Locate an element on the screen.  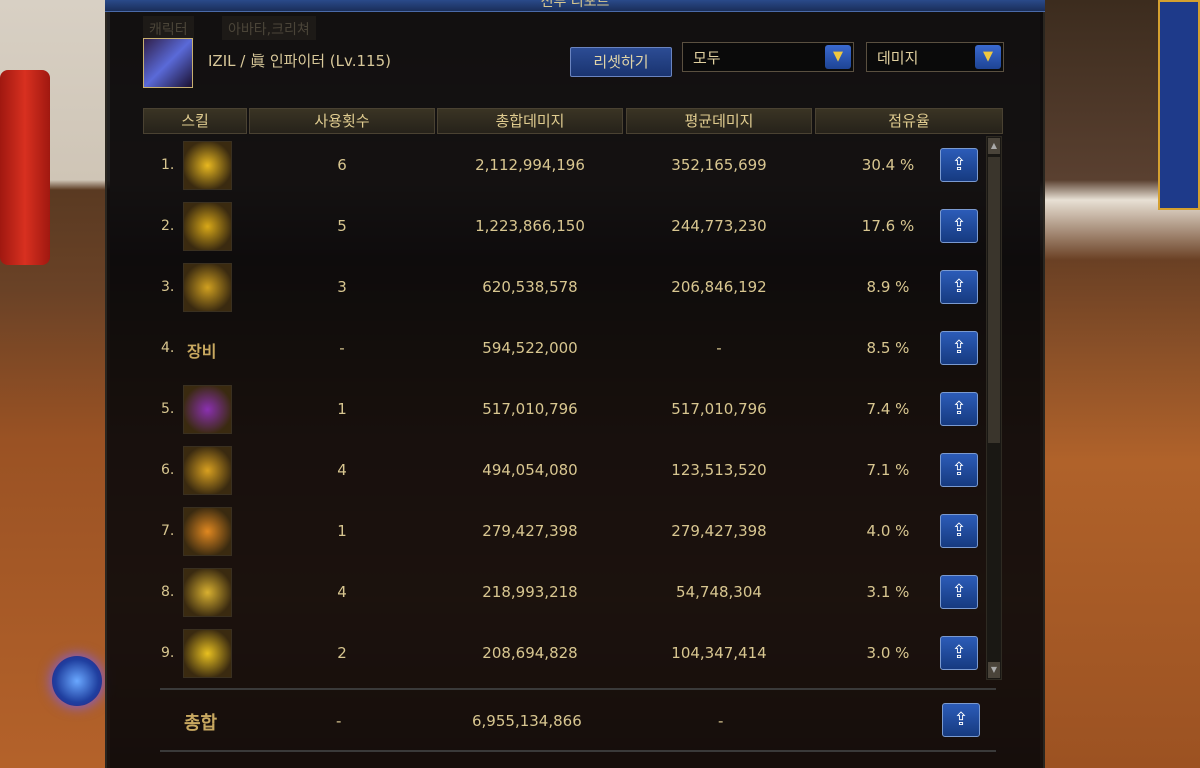
use-count: 2 is located at coordinates (342, 653).